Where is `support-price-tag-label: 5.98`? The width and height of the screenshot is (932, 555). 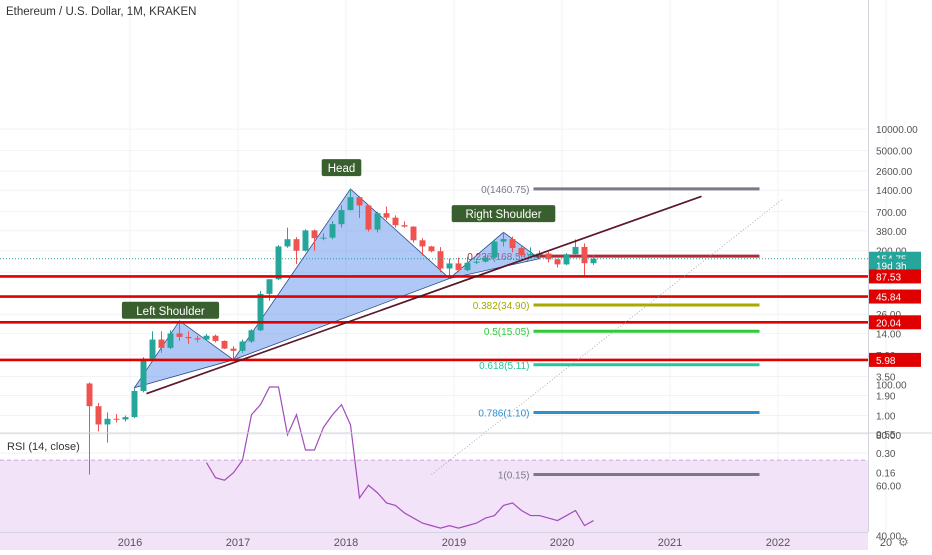
support-price-tag-label: 5.98 is located at coordinates (886, 361).